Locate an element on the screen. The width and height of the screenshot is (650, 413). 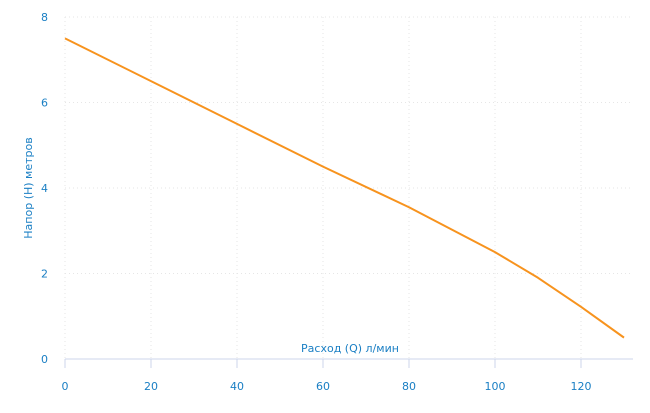
y-axis-label: Напор (H) метров is located at coordinates (28, 187).